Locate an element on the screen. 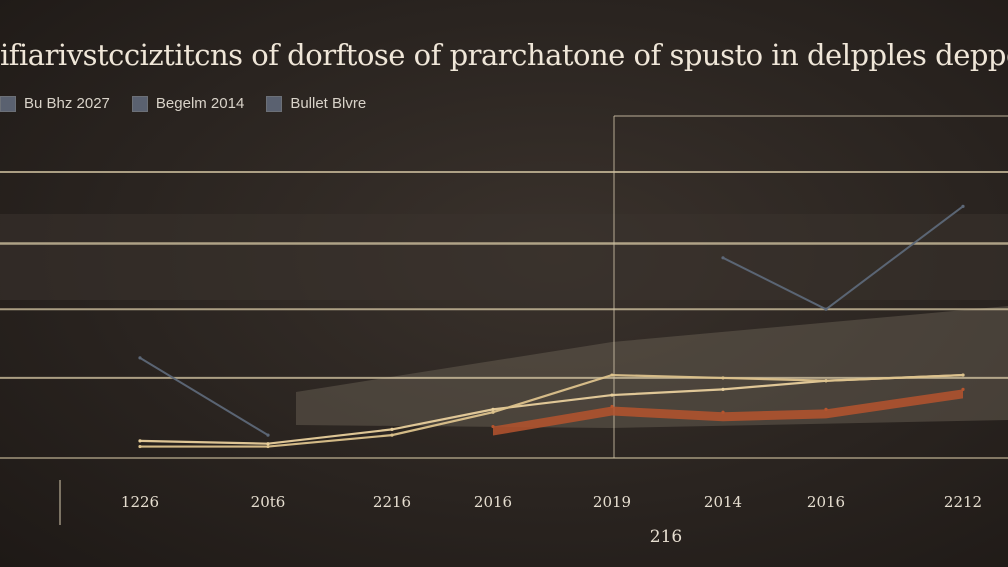 Image resolution: width=1008 pixels, height=567 pixels. legend-item: Begelm 2014 is located at coordinates (188, 103).